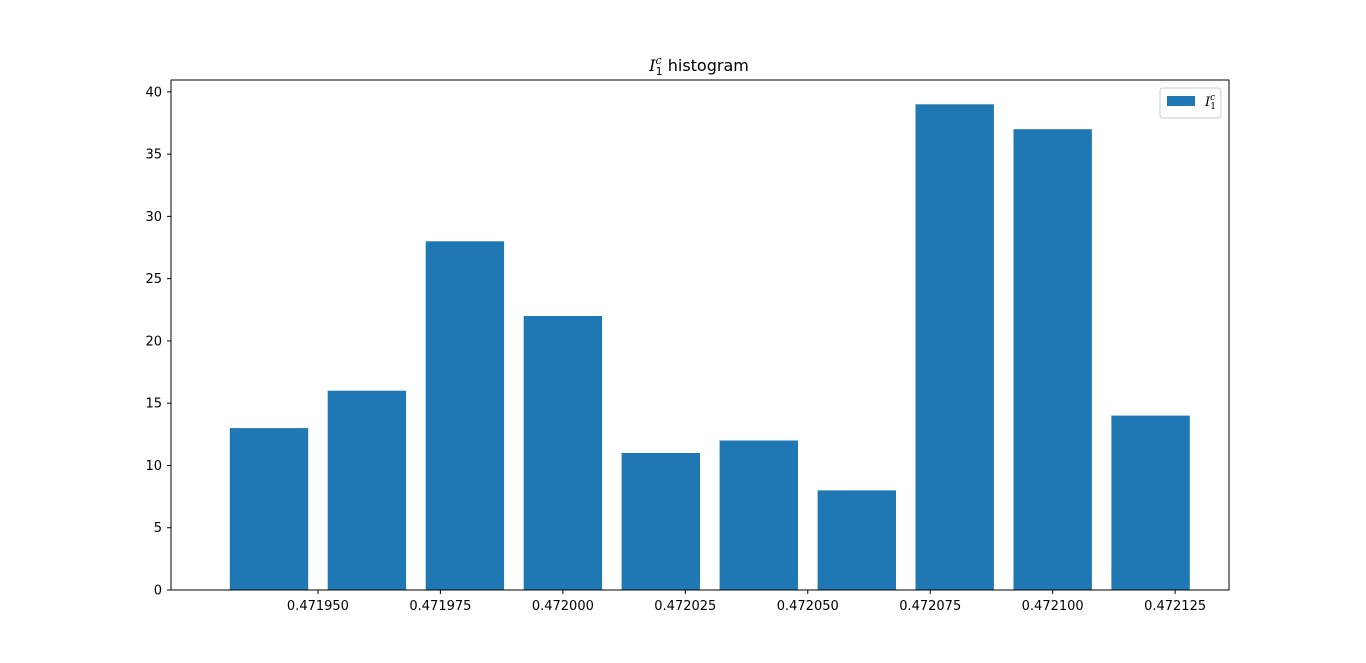 The height and width of the screenshot is (663, 1366). What do you see at coordinates (153, 217) in the screenshot?
I see `y-tick-label: 30` at bounding box center [153, 217].